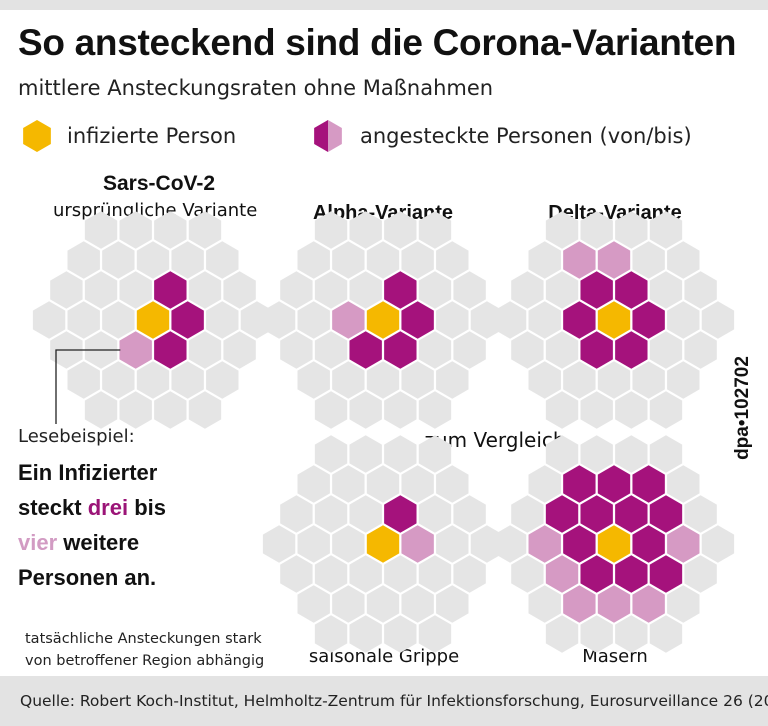 This screenshot has height=726, width=768. I want to click on reading-lead: Lesebeispiel:, so click(76, 436).